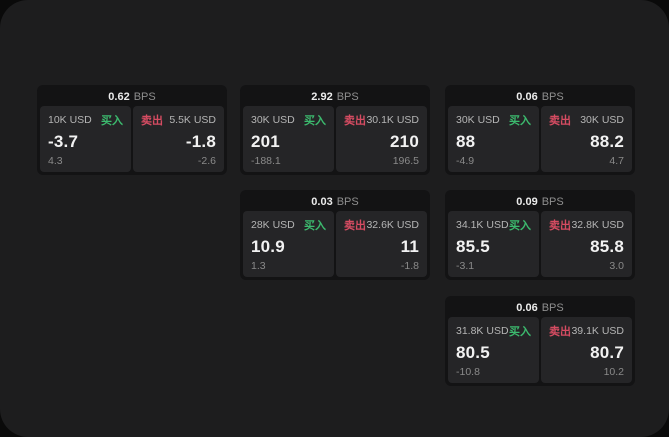  I want to click on buy-panel: 30K USD 买入 88 -4.9, so click(493, 139).